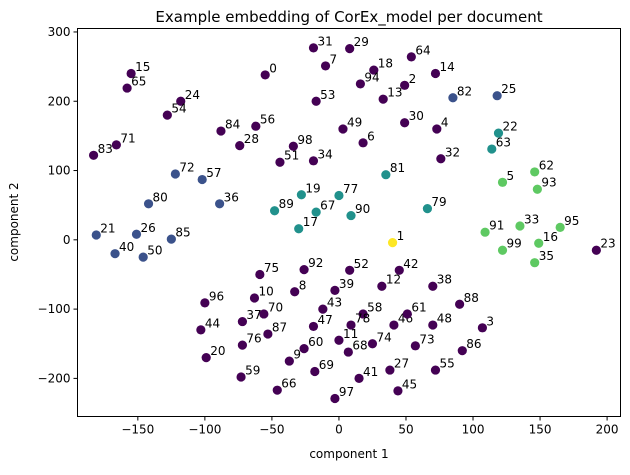  I want to click on point-label: 65, so click(138, 82).